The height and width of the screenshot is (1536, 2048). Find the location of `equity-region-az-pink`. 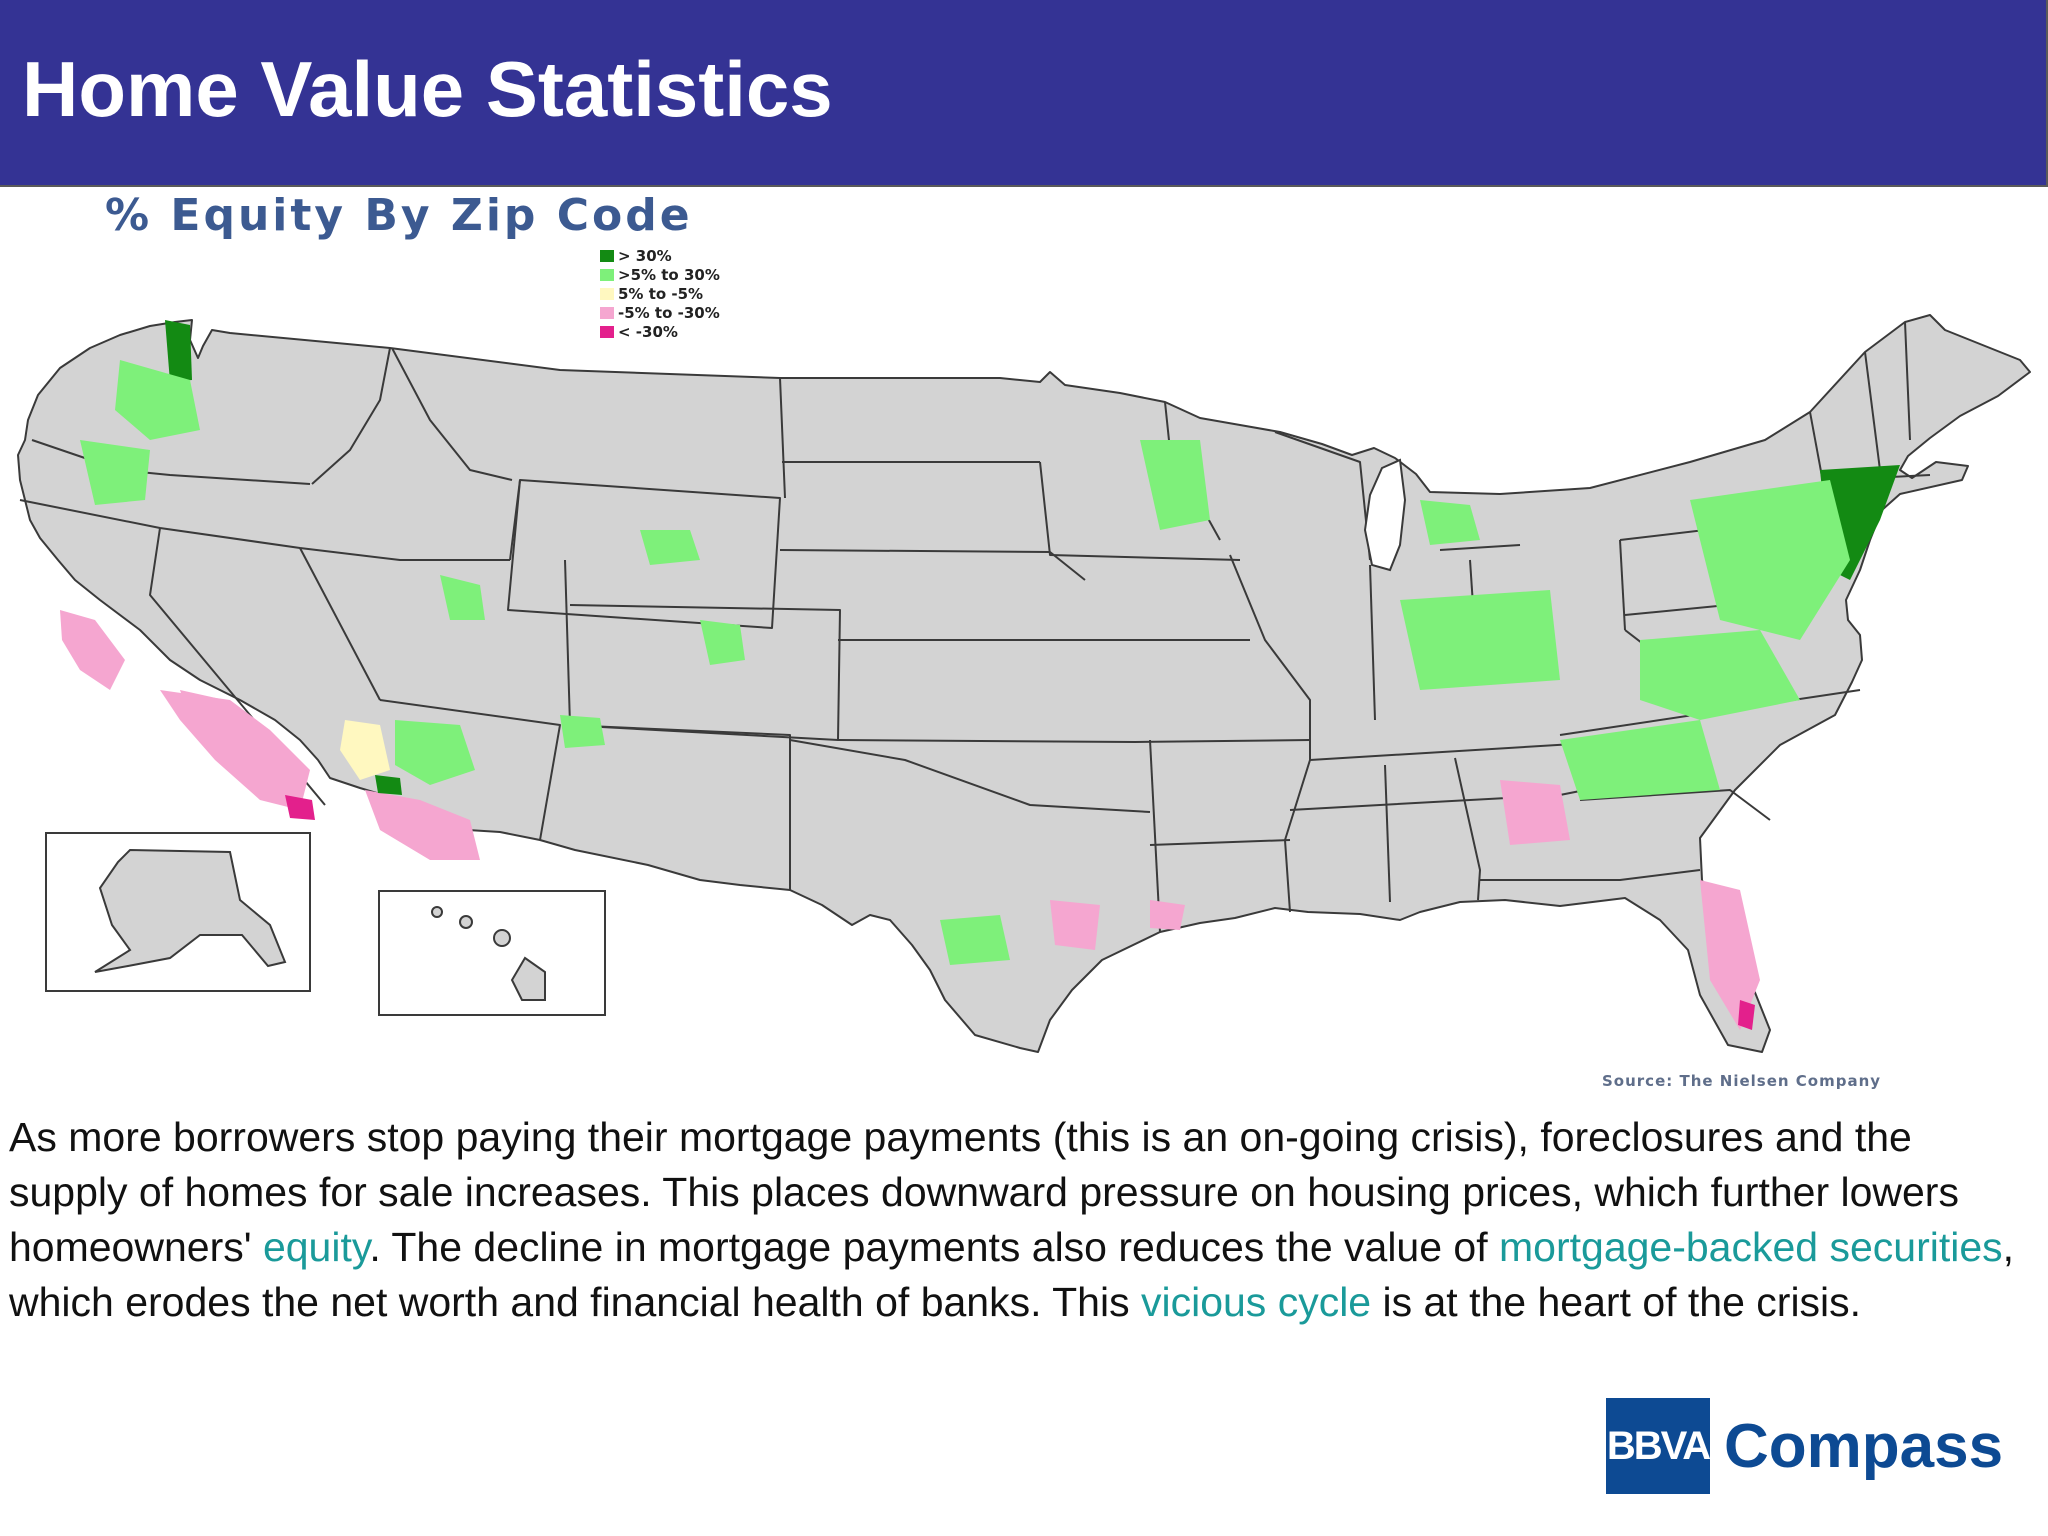

equity-region-az-pink is located at coordinates (422, 825).